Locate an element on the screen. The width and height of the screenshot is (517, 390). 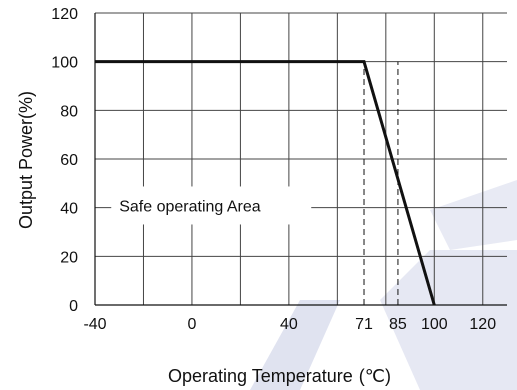
y-tick-labels: 0 20 40 60 80 100 120 is located at coordinates (64, 160).